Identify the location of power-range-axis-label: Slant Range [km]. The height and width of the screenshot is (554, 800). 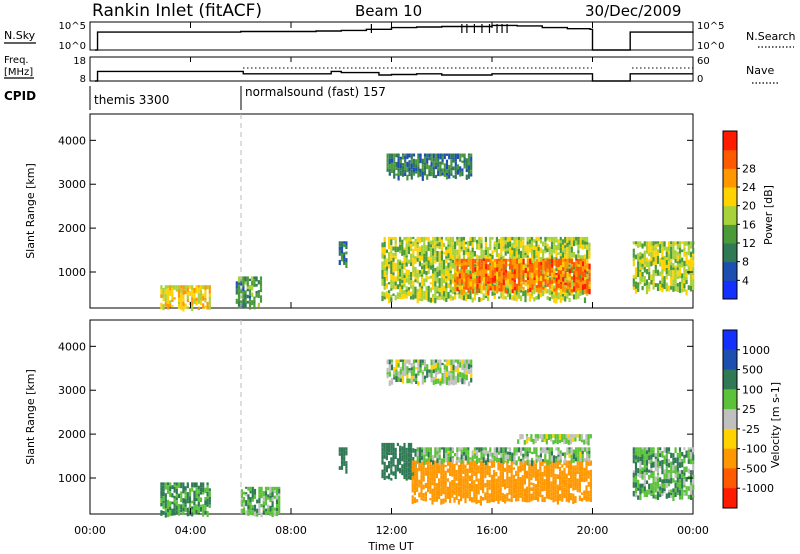
(30, 211).